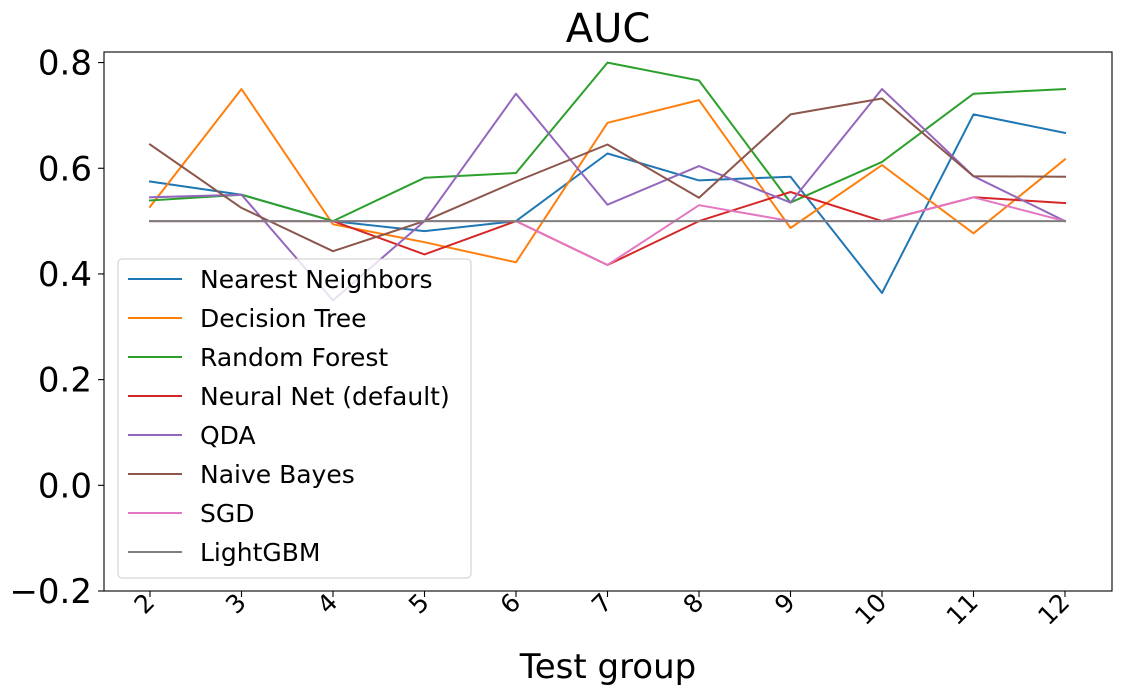 Image resolution: width=1121 pixels, height=695 pixels. Describe the element at coordinates (325, 396) in the screenshot. I see `legend-label: Neural Net (default)` at that location.